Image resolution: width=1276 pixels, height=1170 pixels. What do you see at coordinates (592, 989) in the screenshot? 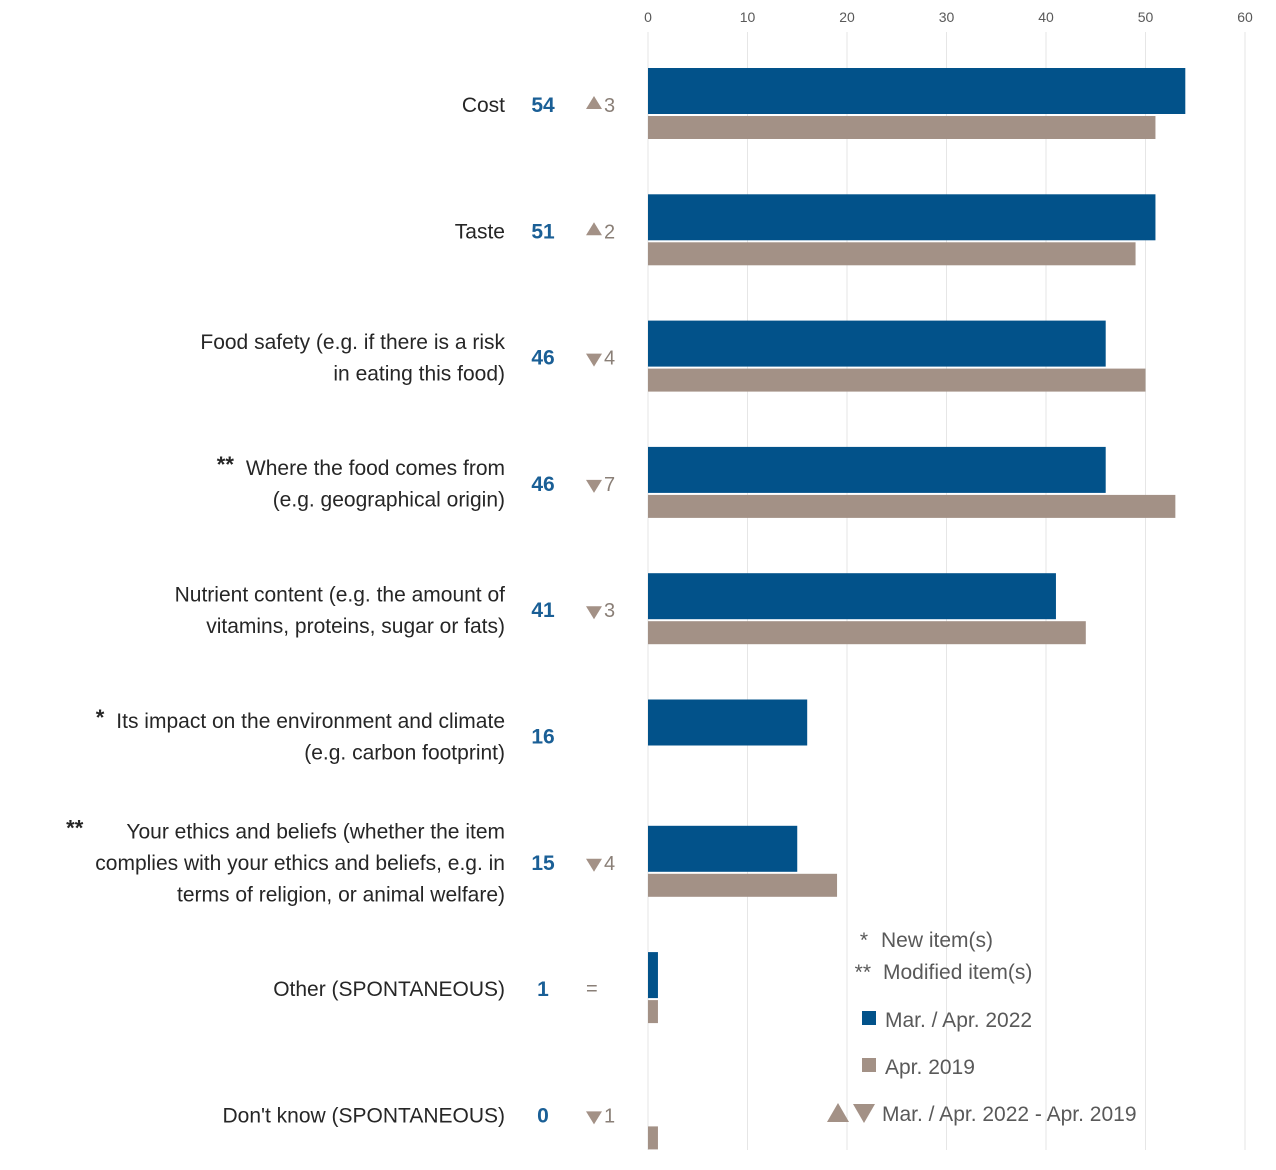
I see `delta-equal: =` at bounding box center [592, 989].